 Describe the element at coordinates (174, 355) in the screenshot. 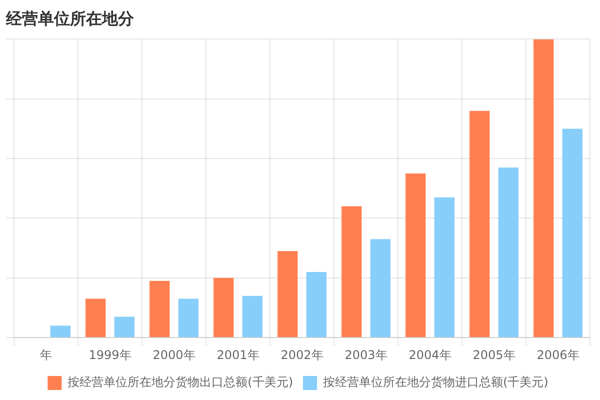

I see `x-tick-label: 2000年` at that location.